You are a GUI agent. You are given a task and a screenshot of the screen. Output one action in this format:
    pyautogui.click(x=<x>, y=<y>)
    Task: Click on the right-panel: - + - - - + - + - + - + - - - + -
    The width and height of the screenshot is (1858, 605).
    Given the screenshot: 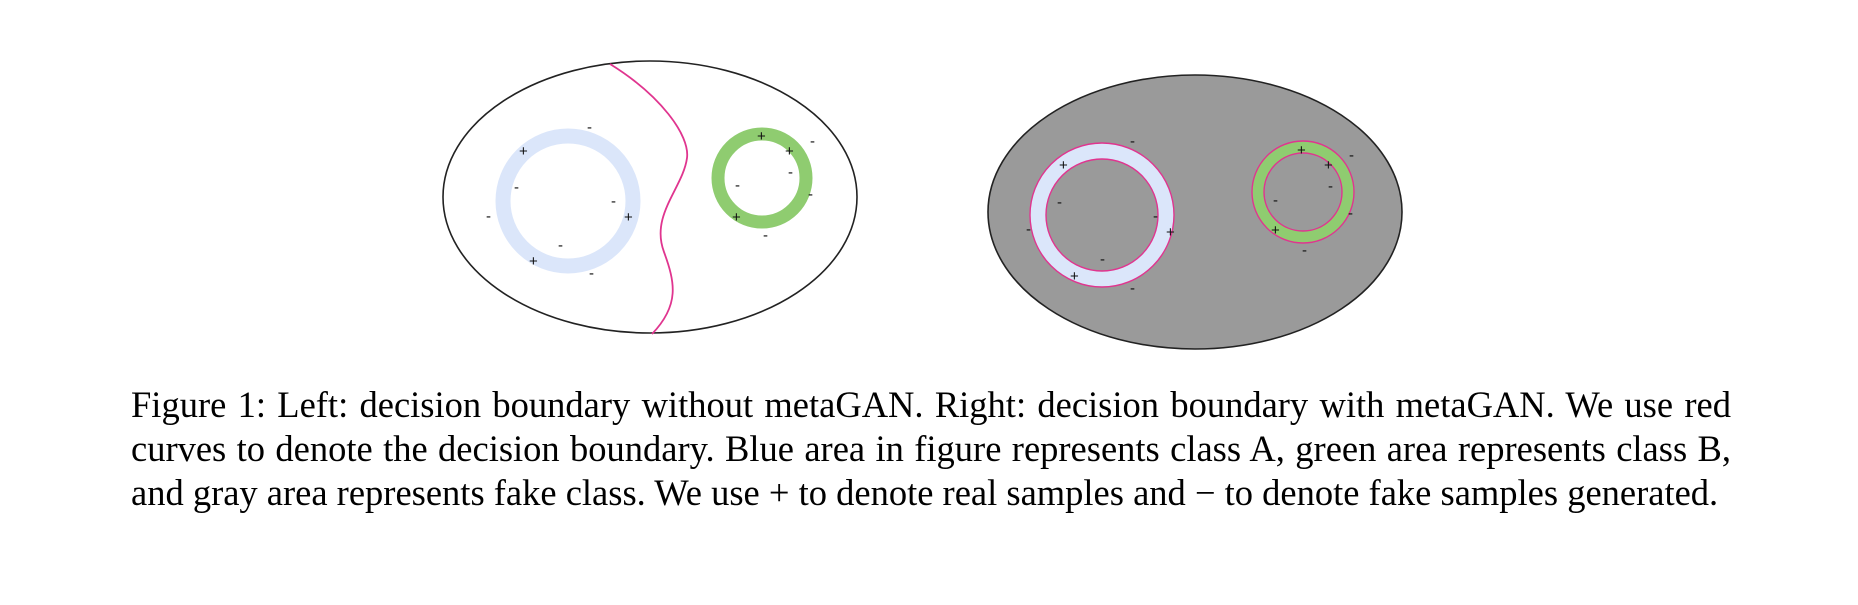 What is the action you would take?
    pyautogui.click(x=1195, y=212)
    